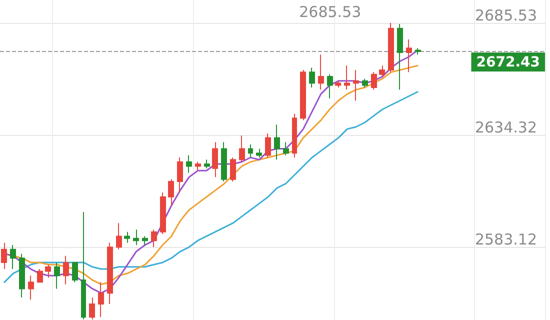  Describe the element at coordinates (508, 62) in the screenshot. I see `ref-line-label: 2672.43` at that location.